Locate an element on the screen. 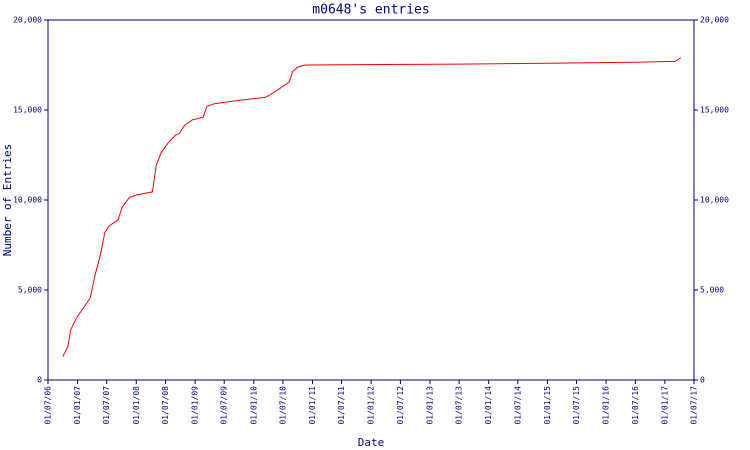  x-tick-label: 01/01/17 is located at coordinates (664, 405).